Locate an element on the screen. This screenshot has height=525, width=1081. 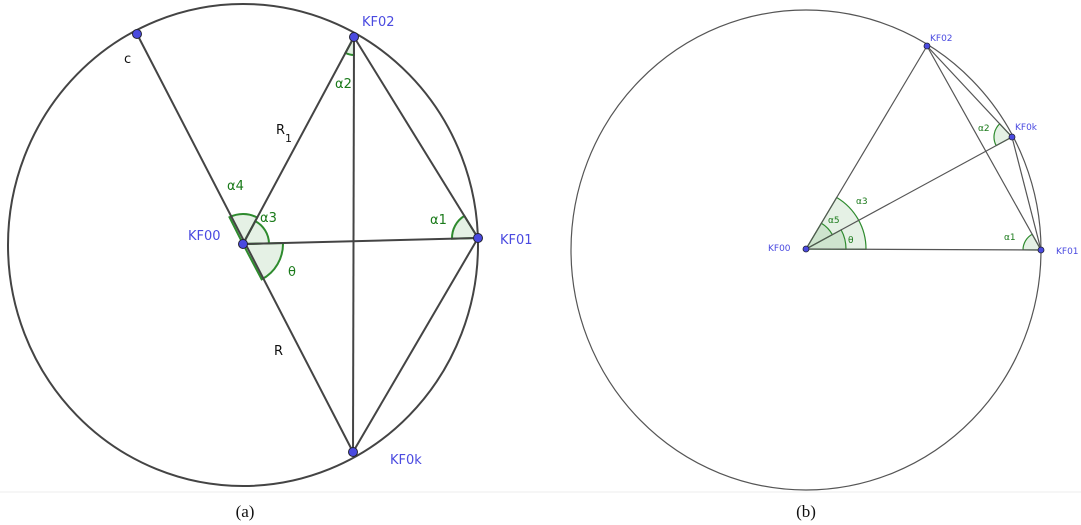
angle-label: α4 is located at coordinates (235, 186).